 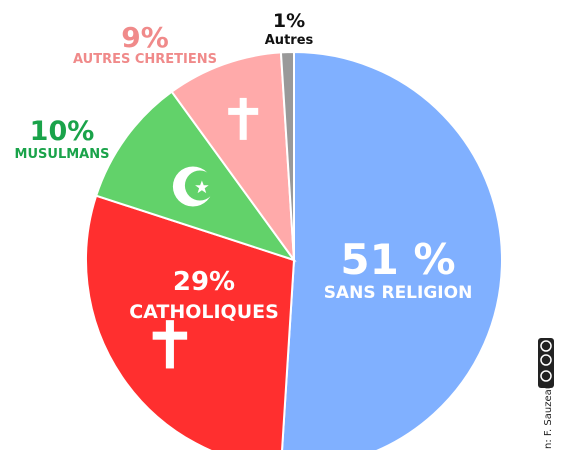 I want to click on pie-slice-autres-chretiens, so click(x=233, y=157).